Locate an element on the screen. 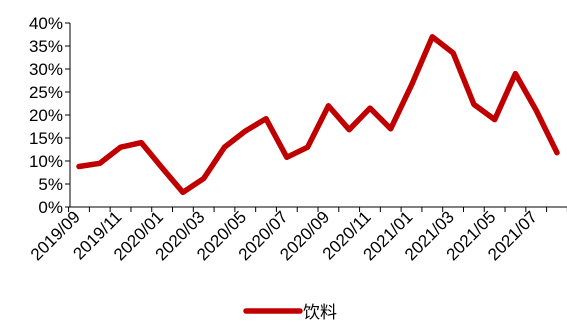 The width and height of the screenshot is (567, 326). y-tick-label: 10% is located at coordinates (46, 161).